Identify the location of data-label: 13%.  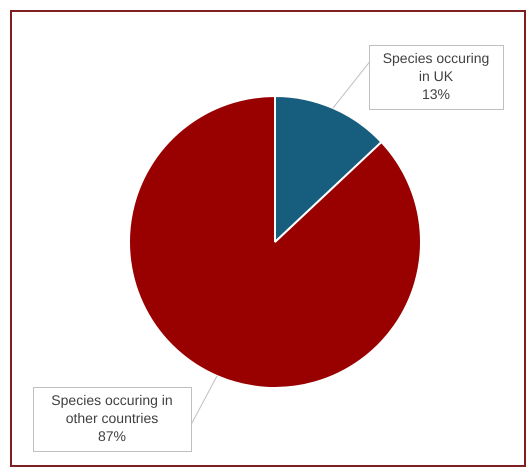
(436, 94).